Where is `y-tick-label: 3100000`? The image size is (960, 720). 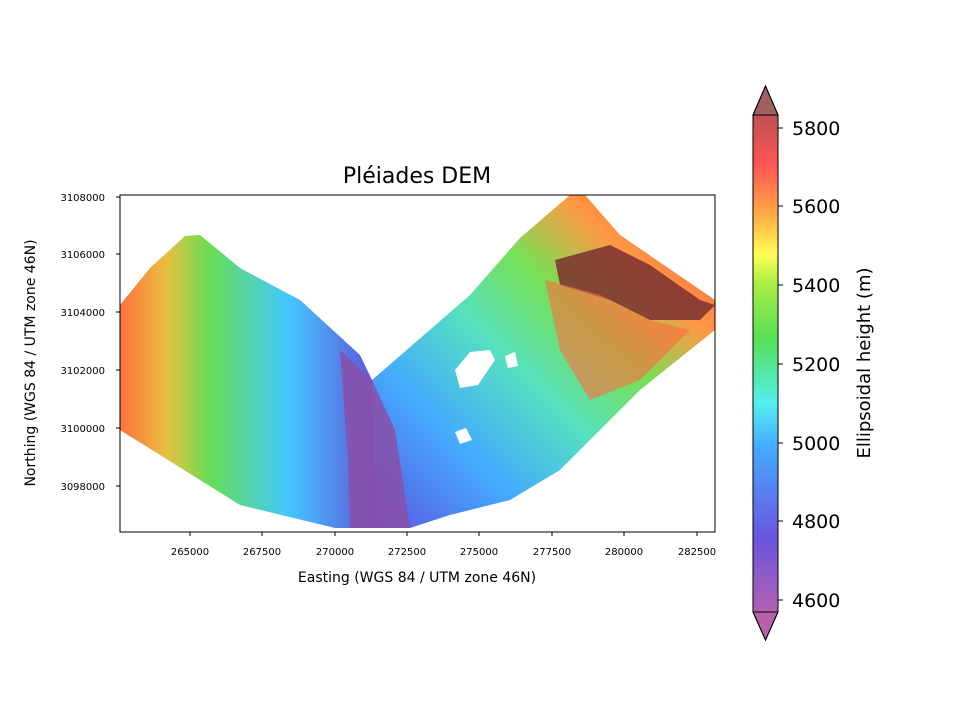
y-tick-label: 3100000 is located at coordinates (82, 429).